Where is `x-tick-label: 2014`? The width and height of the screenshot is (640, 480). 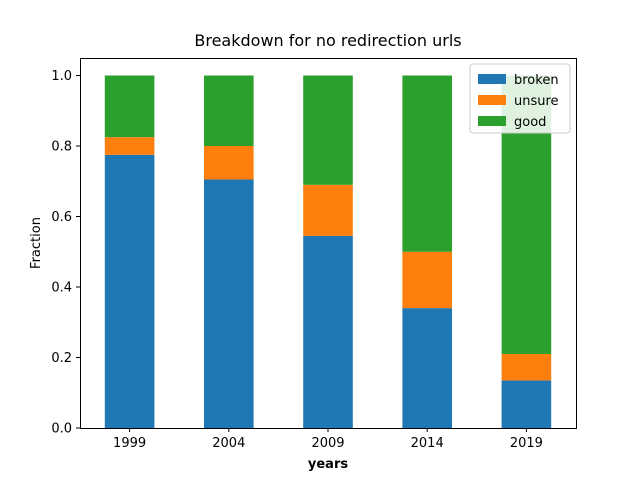
x-tick-label: 2014 is located at coordinates (427, 443).